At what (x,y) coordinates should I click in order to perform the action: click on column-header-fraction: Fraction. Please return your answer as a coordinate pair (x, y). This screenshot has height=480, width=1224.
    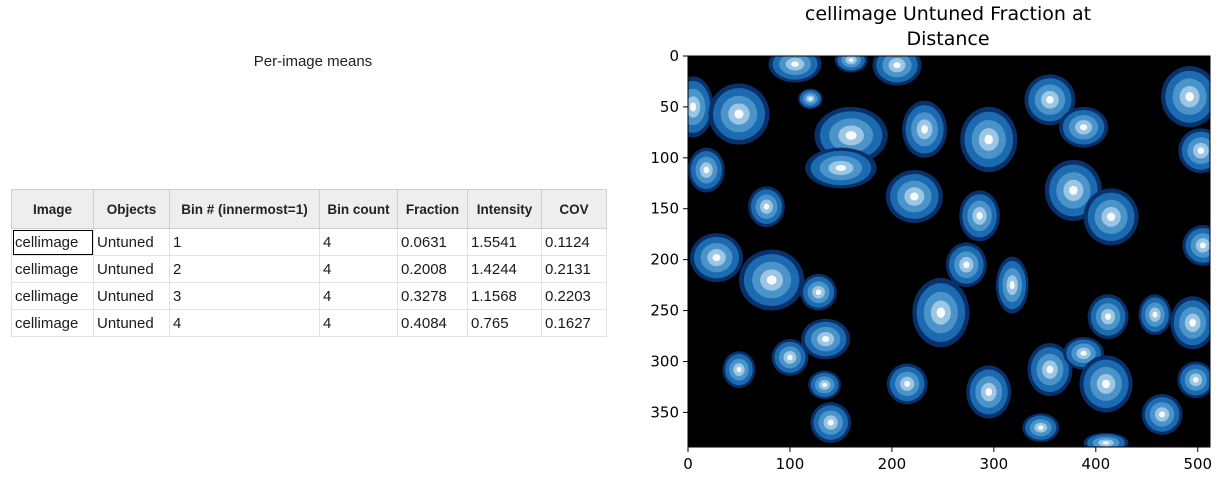
    Looking at the image, I should click on (432, 209).